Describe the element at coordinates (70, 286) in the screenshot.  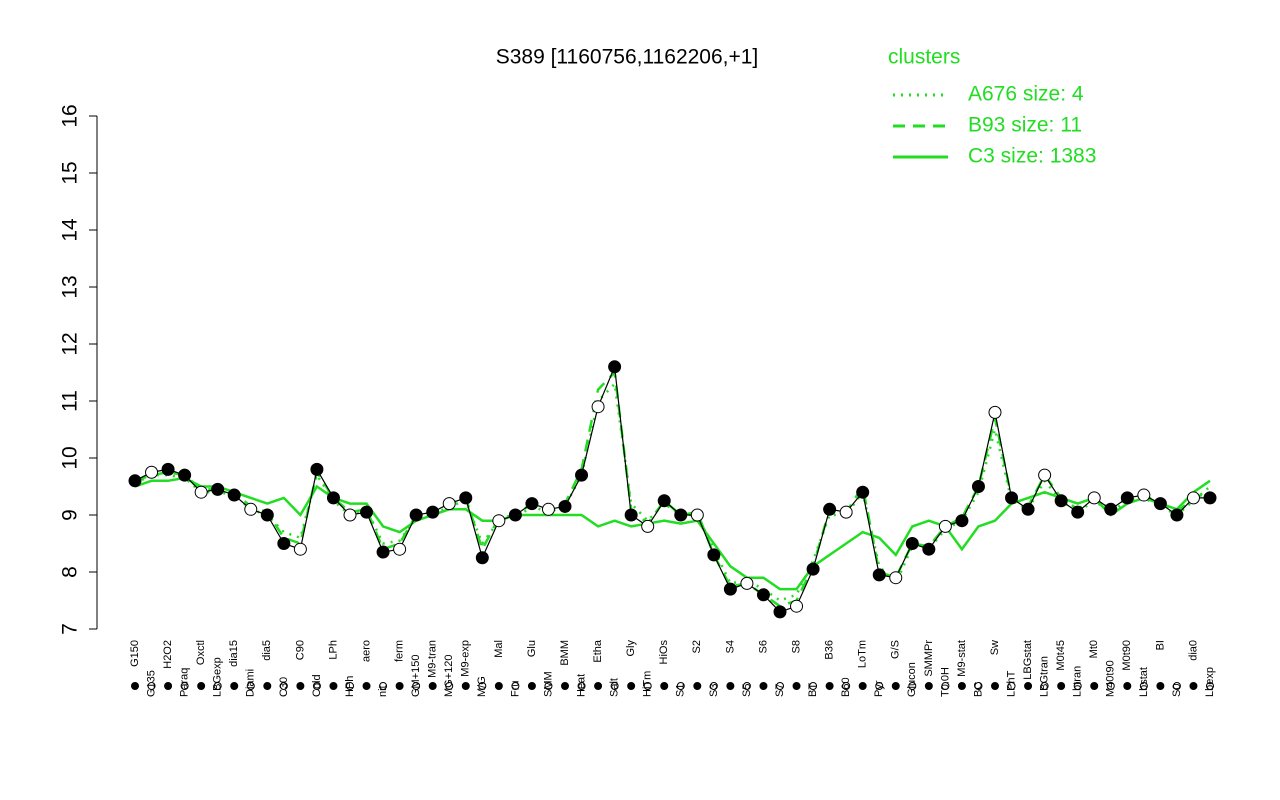
I see `y-tick-label: 13` at that location.